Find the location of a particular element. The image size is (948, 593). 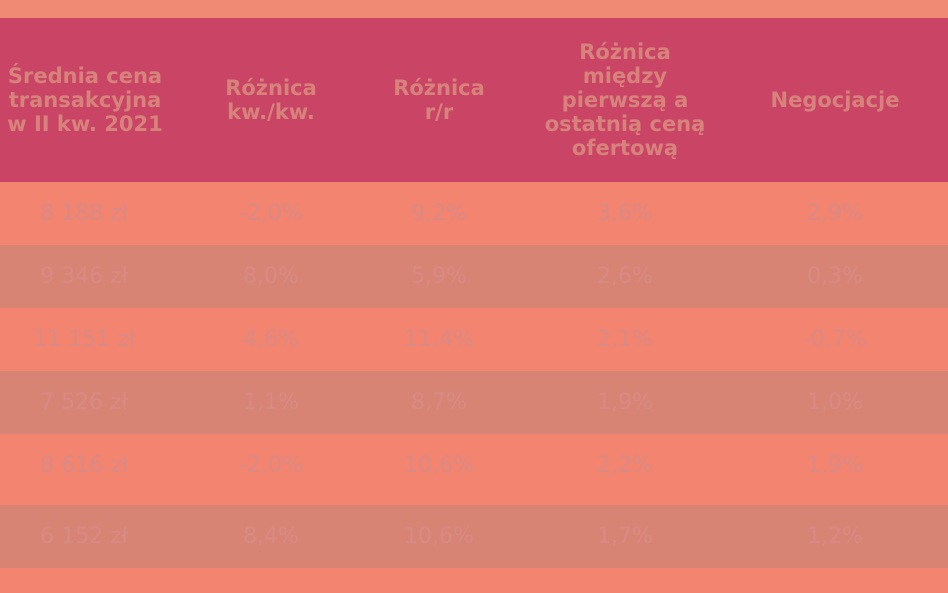

table-row: 11 151 zł 4,6% 11,4% 2,1% -0,7% is located at coordinates (474, 339).